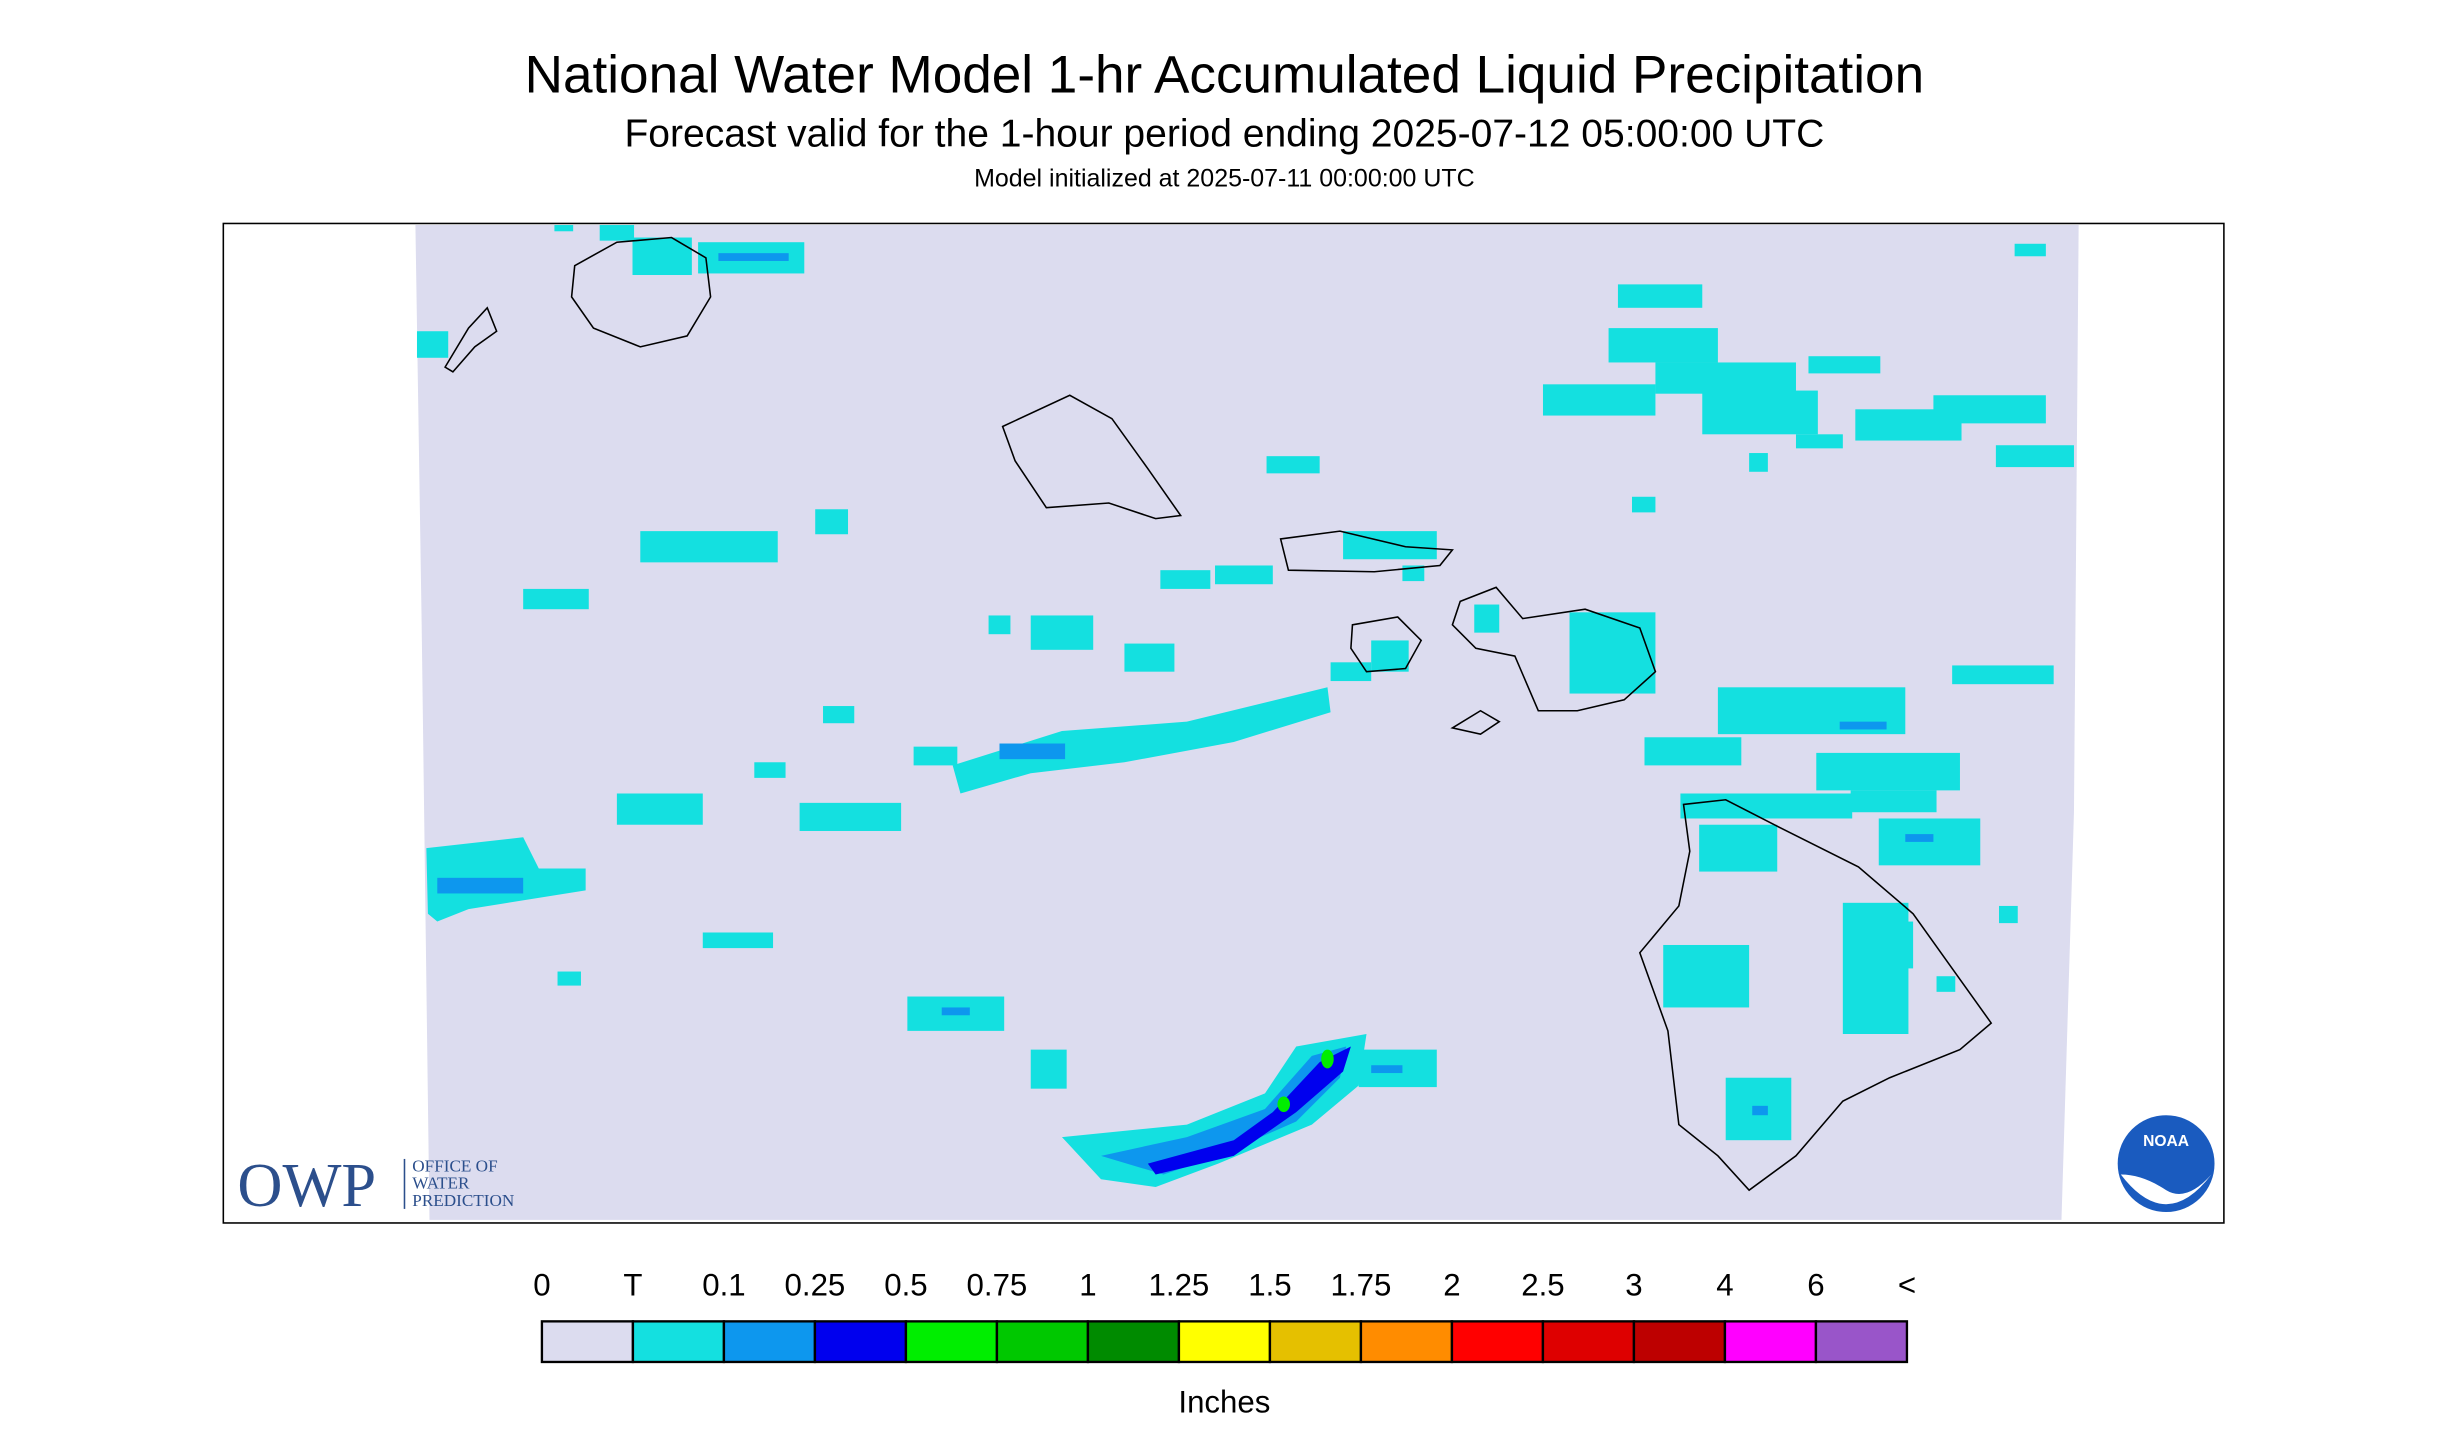  What do you see at coordinates (997, 1284) in the screenshot?
I see `legend-label: 0.75` at bounding box center [997, 1284].